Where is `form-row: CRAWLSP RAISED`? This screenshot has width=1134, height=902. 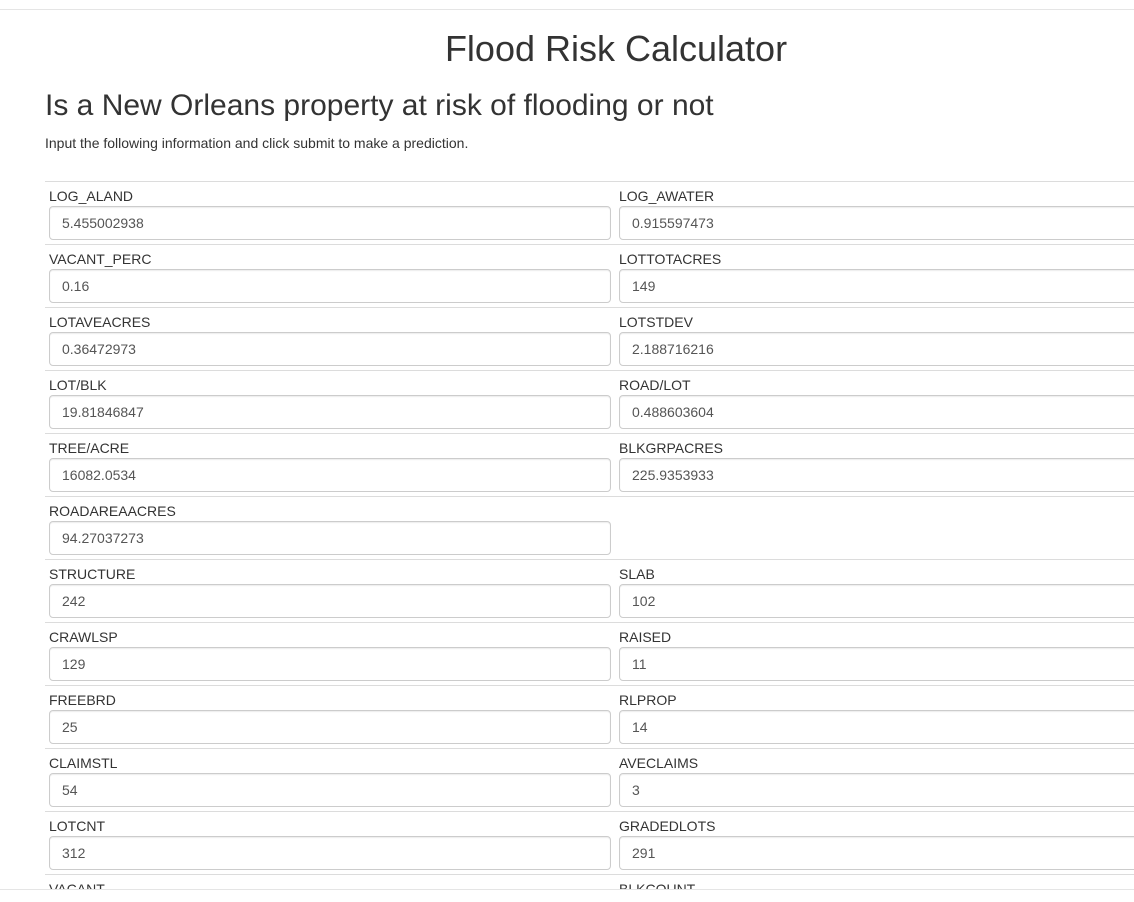 form-row: CRAWLSP RAISED is located at coordinates (589, 653).